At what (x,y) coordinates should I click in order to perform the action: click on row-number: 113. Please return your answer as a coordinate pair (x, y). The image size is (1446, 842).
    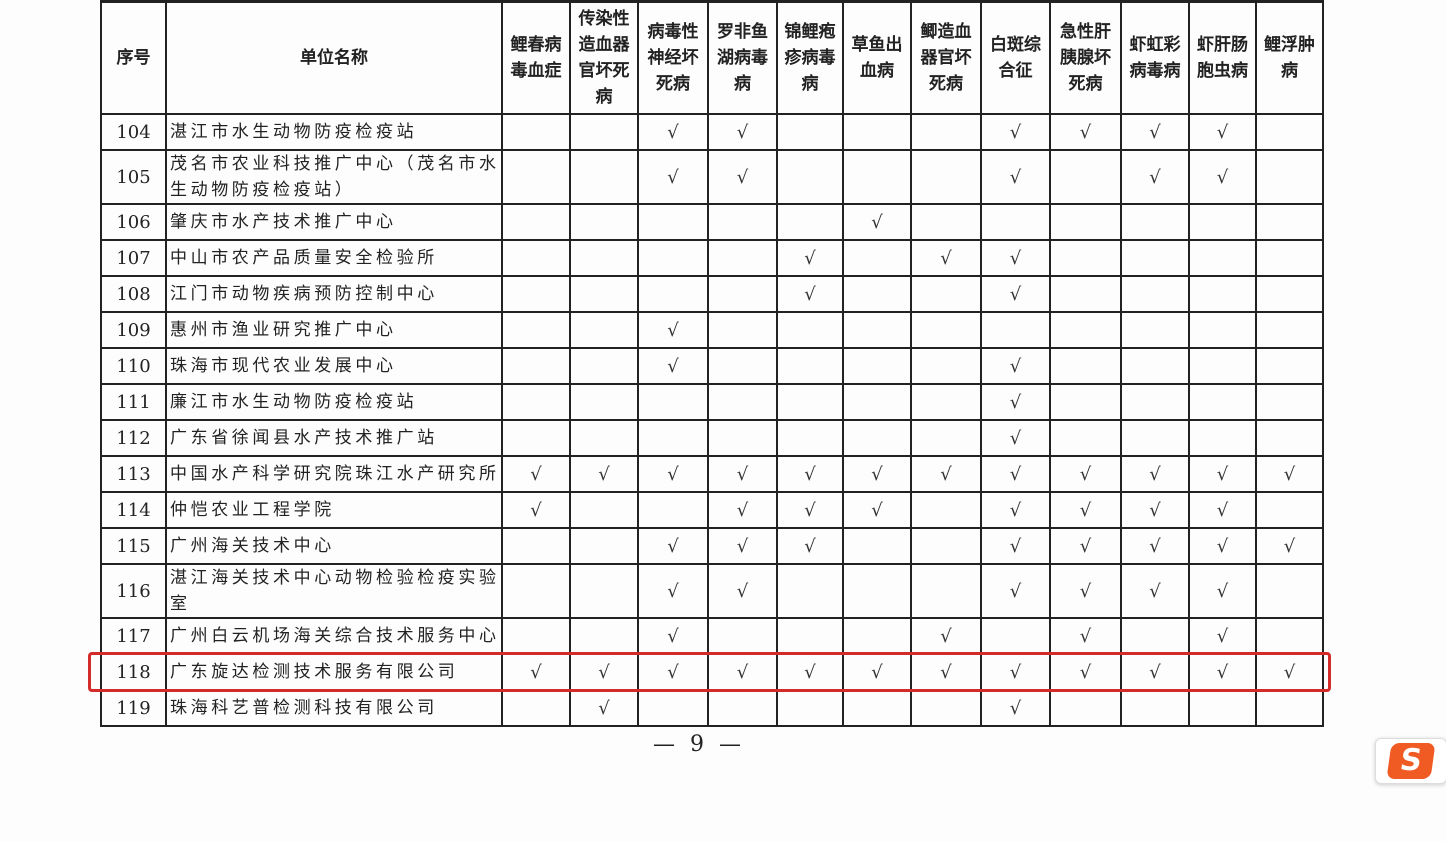
    Looking at the image, I should click on (133, 474).